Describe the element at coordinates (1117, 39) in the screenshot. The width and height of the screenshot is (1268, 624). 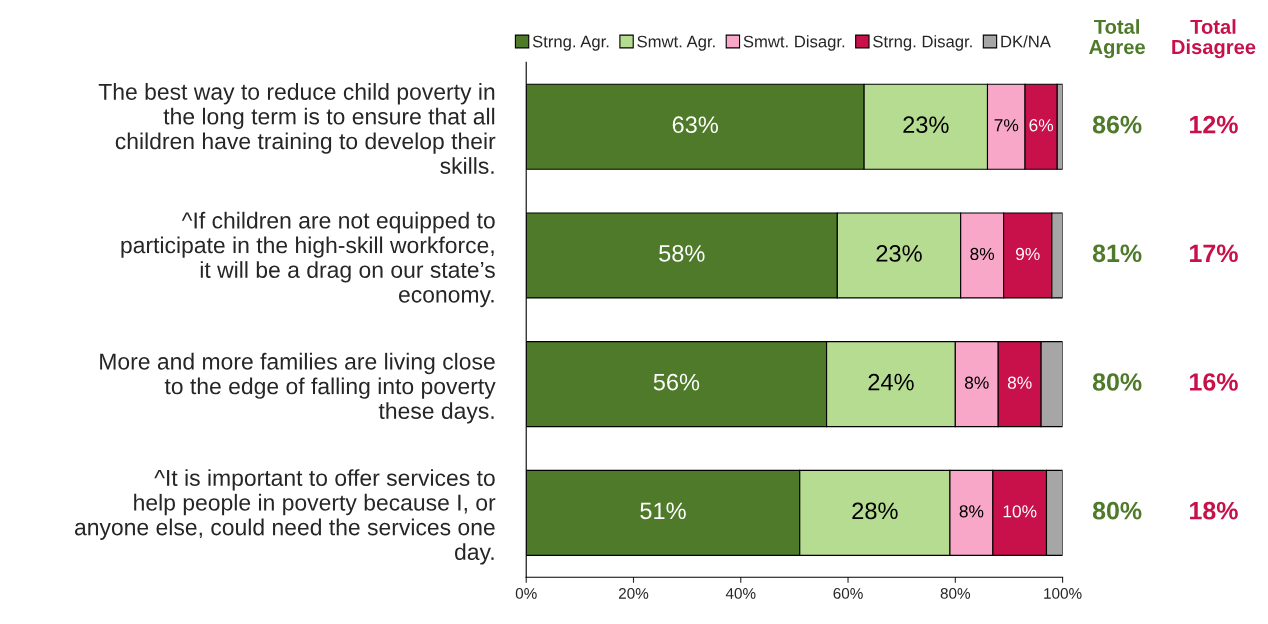
I see `text: Total Agree` at that location.